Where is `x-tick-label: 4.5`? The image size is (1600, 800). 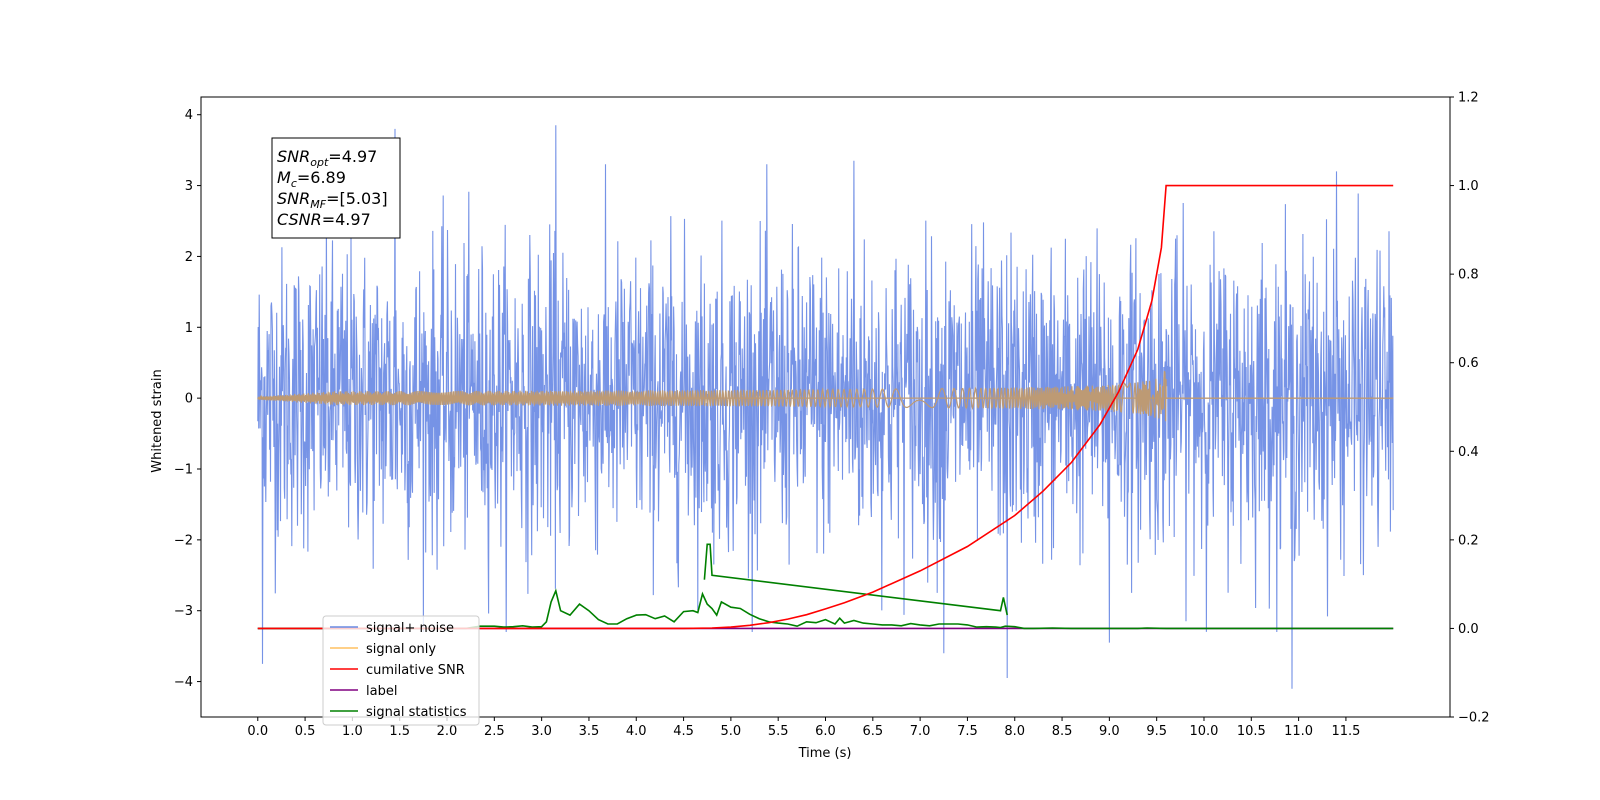
x-tick-label: 4.5 is located at coordinates (683, 731).